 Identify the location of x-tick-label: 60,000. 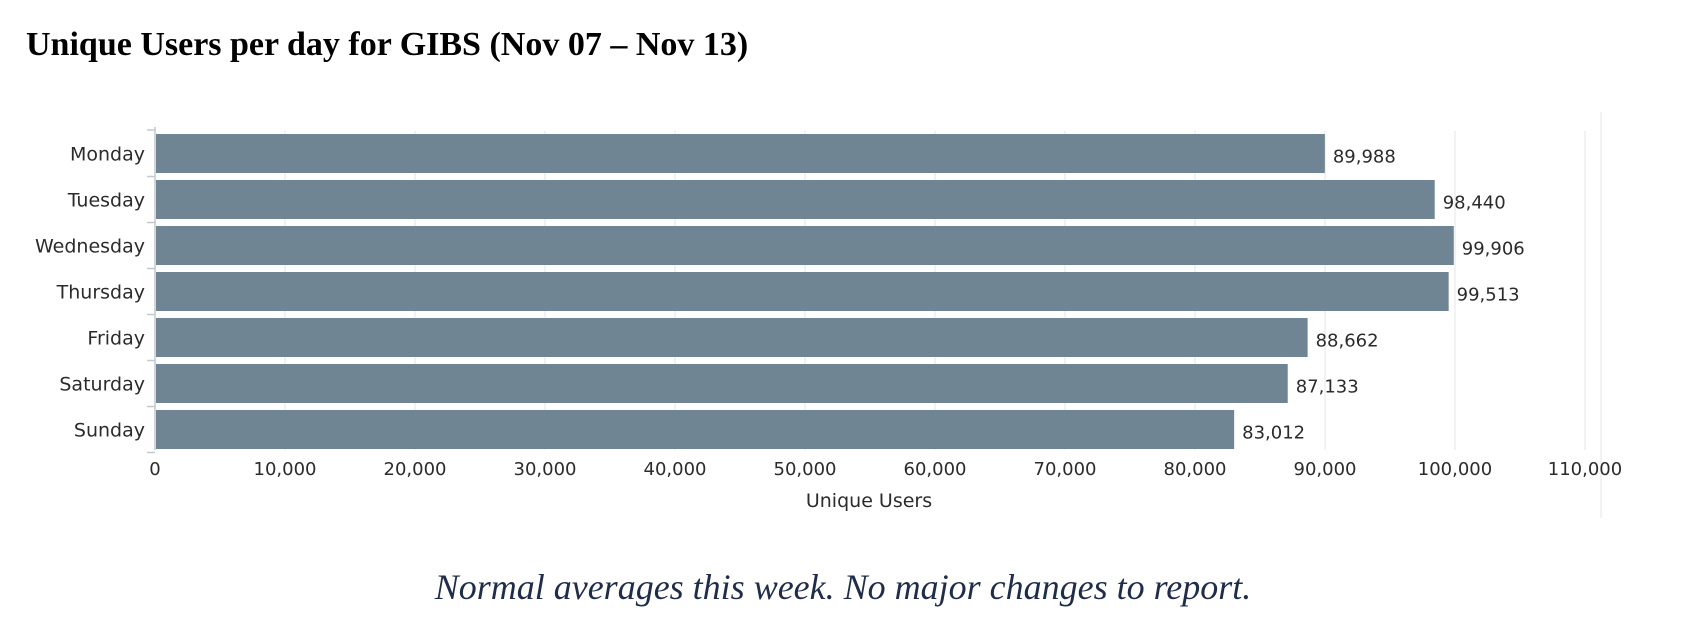
(935, 469).